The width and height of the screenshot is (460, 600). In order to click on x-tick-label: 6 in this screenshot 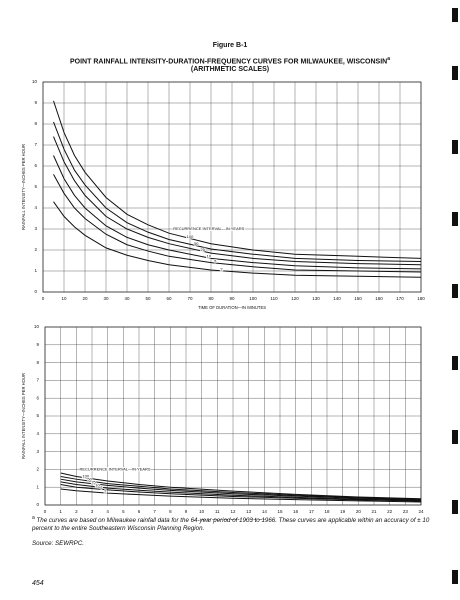, I will do `click(139, 511)`.